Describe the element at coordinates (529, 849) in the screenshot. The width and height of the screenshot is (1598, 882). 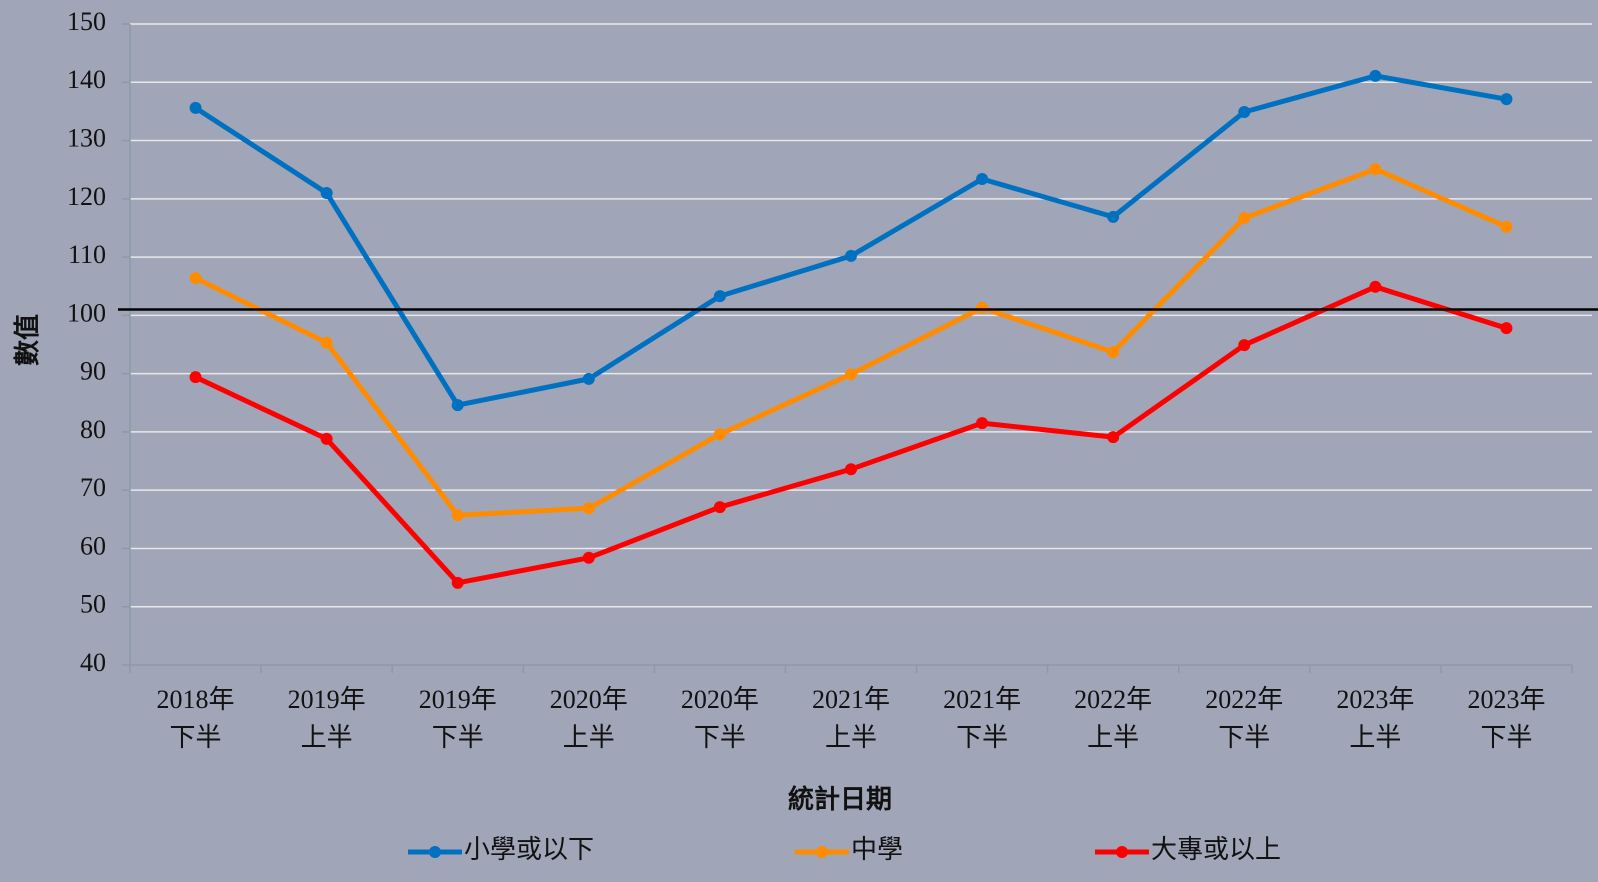
I see `legend-label: 小學或以下` at that location.